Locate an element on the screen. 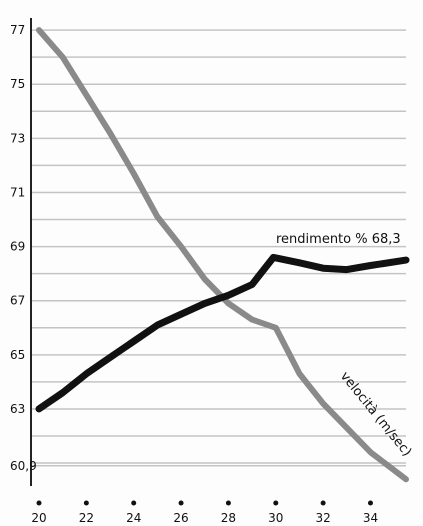 Image resolution: width=423 pixels, height=526 pixels. x-tick-label: 24 is located at coordinates (133, 518).